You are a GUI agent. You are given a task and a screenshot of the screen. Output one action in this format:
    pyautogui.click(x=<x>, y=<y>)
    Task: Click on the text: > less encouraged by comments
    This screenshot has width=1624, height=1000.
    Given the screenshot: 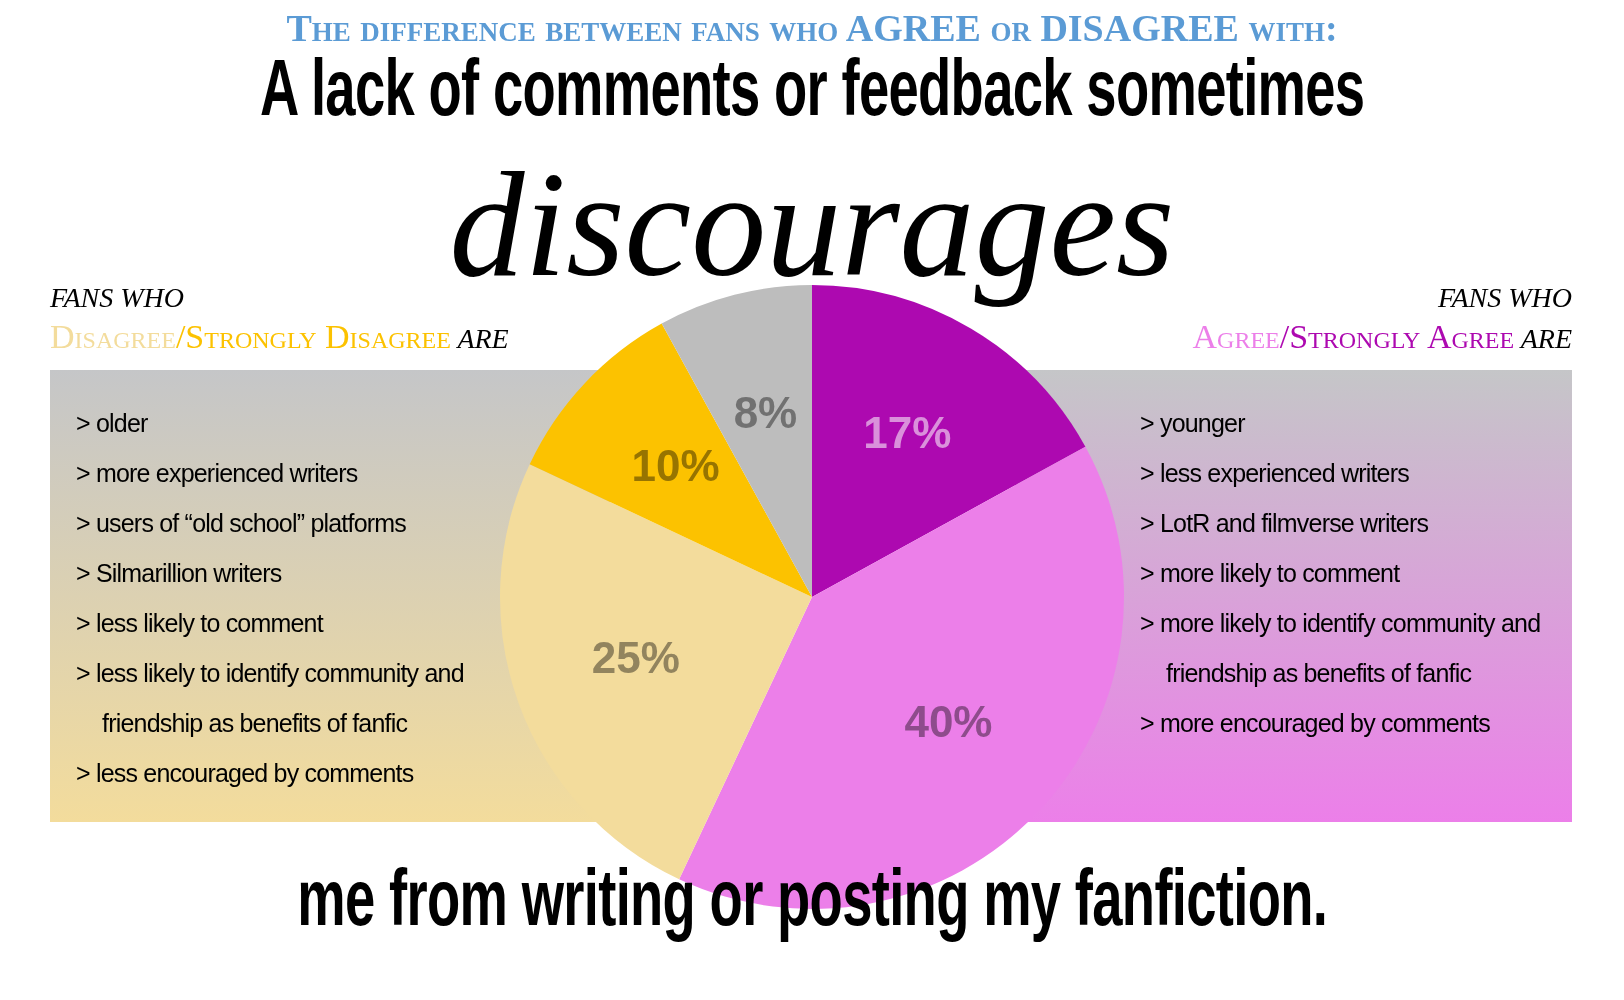 What is the action you would take?
    pyautogui.click(x=245, y=773)
    